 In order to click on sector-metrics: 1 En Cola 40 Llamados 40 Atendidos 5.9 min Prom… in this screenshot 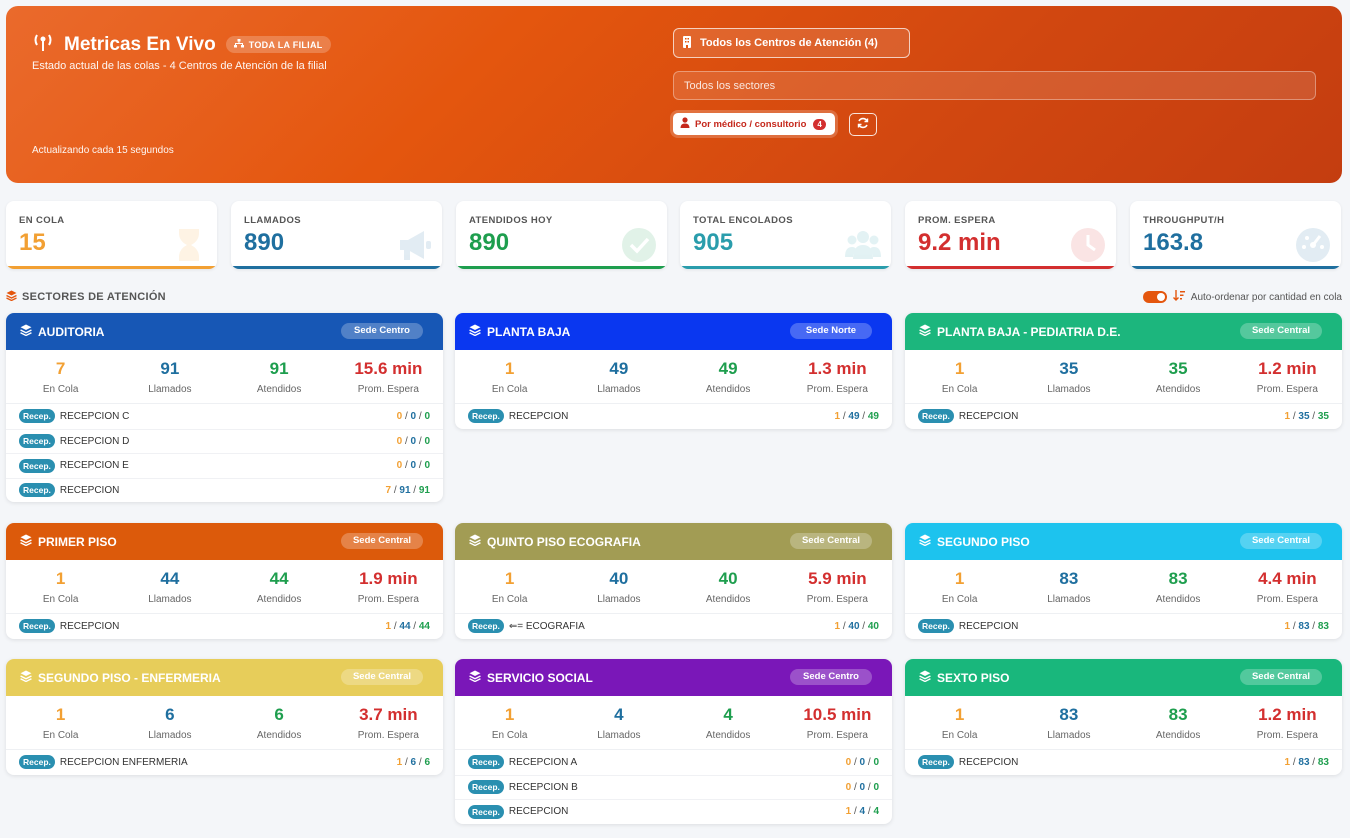, I will do `click(673, 587)`.